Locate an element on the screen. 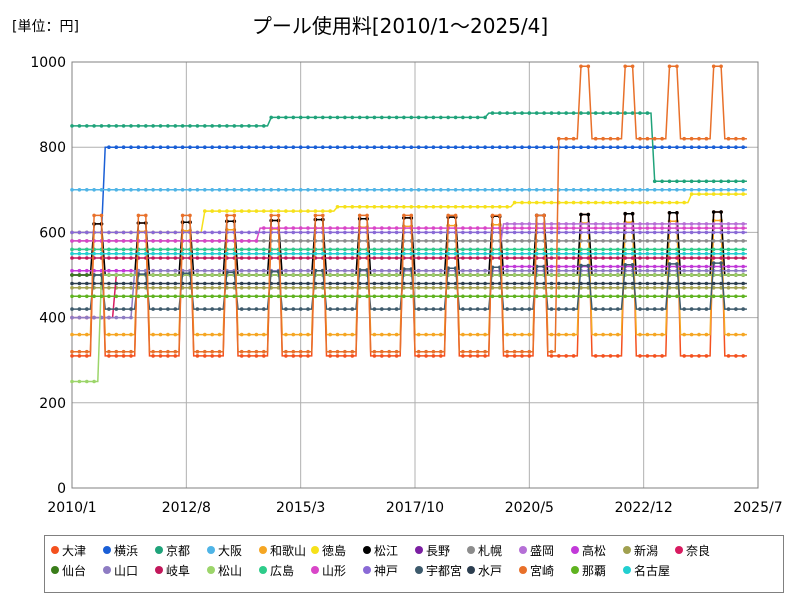 The image size is (800, 600). legend-label: 札幌 is located at coordinates (490, 550).